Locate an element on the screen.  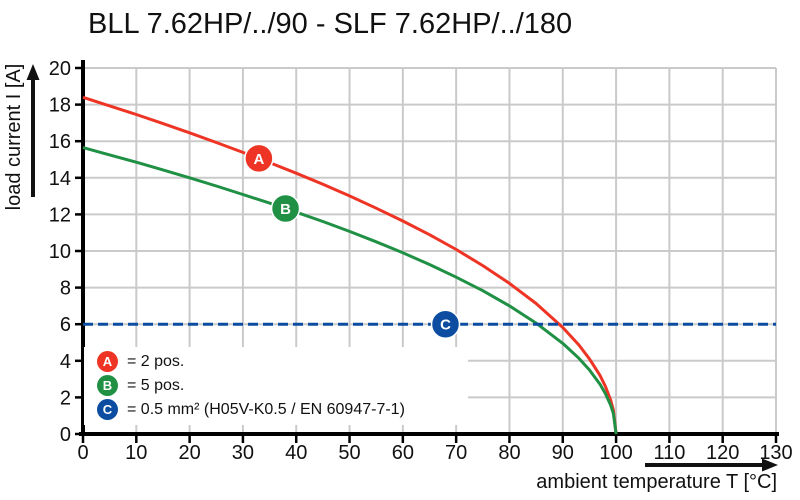
chart-marker-c-badge is located at coordinates (445, 324).